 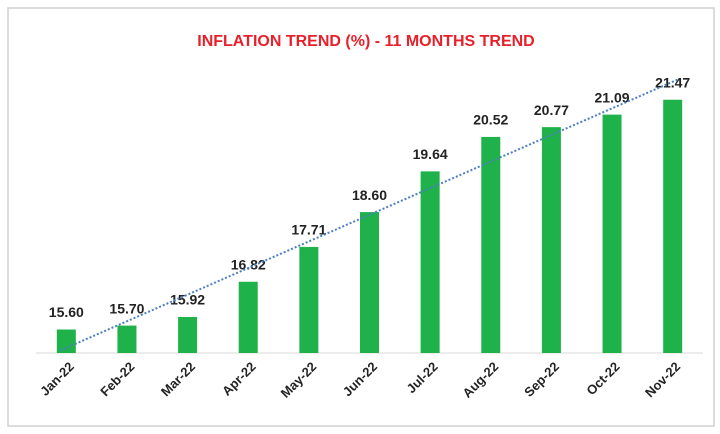 I want to click on data-label: 19.64, so click(x=430, y=154).